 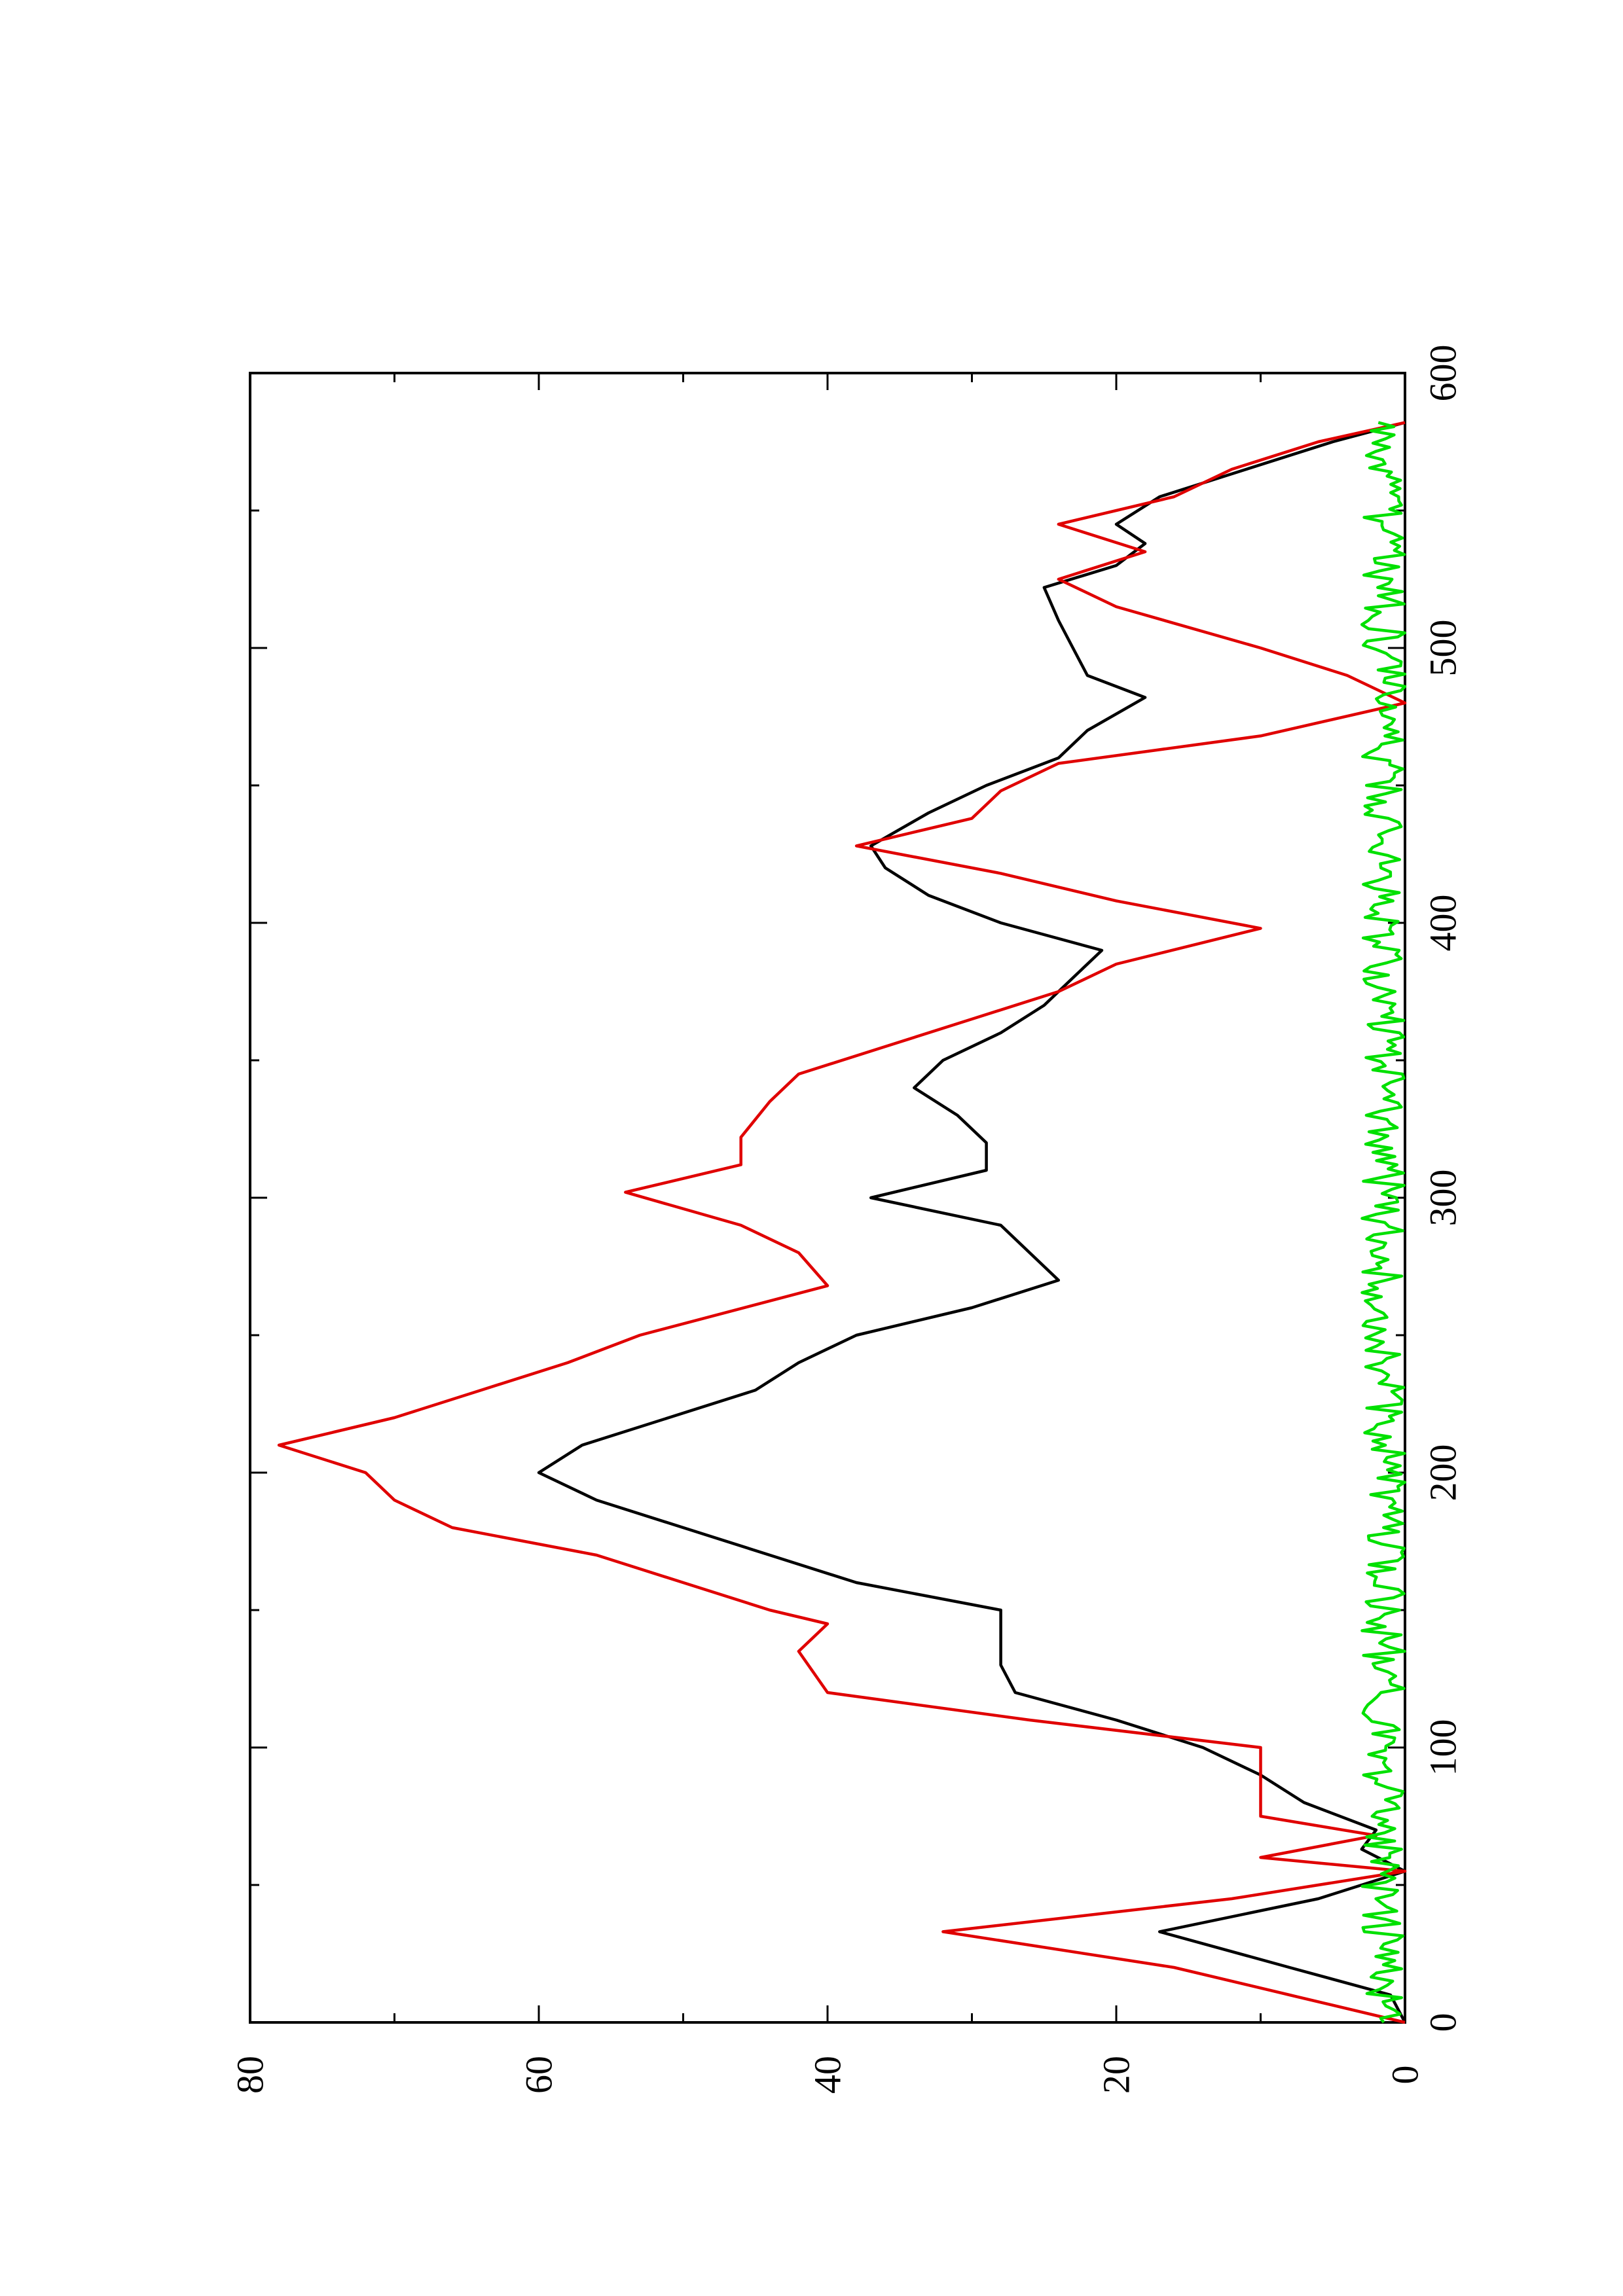 I want to click on x-tick-label: 600, so click(x=1443, y=373).